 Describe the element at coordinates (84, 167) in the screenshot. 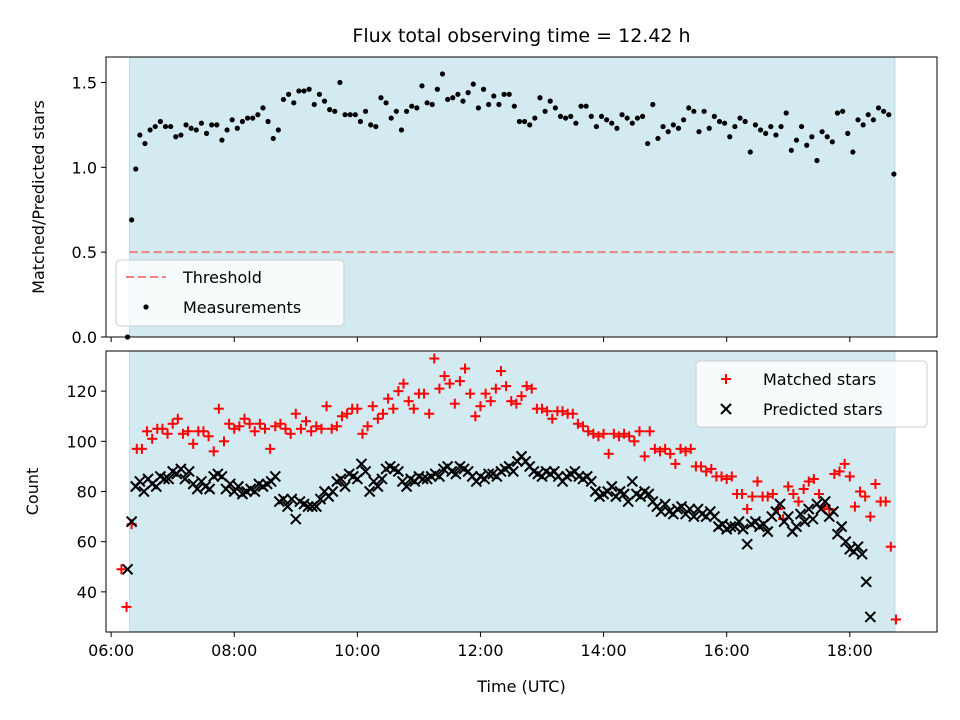

I see `y-tick-label: 1.0` at that location.